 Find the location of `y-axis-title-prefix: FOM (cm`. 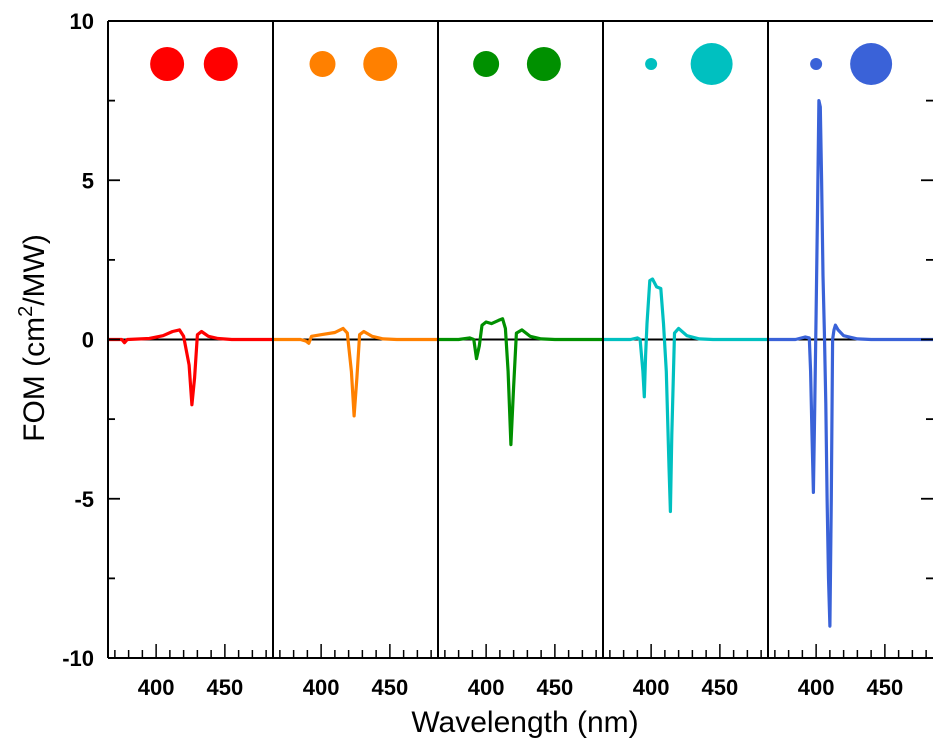

y-axis-title-prefix: FOM (cm is located at coordinates (34, 379).